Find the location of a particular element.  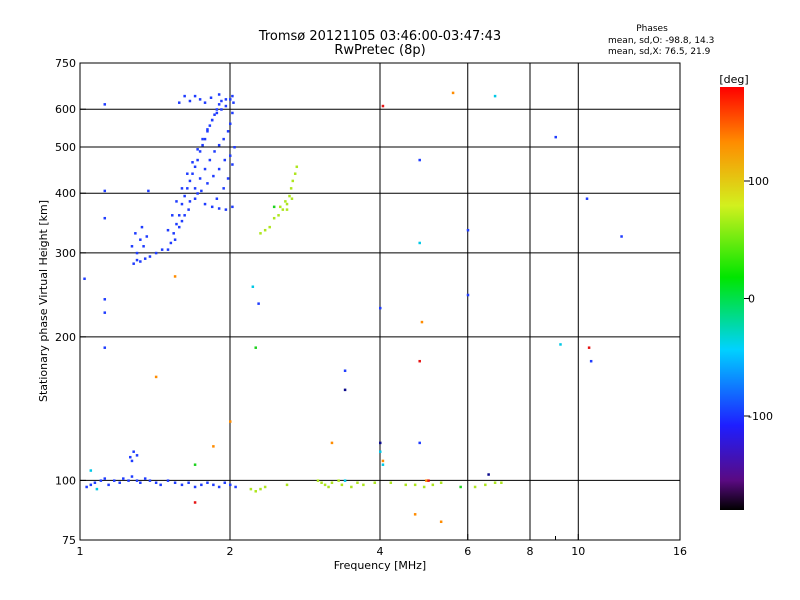

colorbar-label: [deg] is located at coordinates (733, 79).